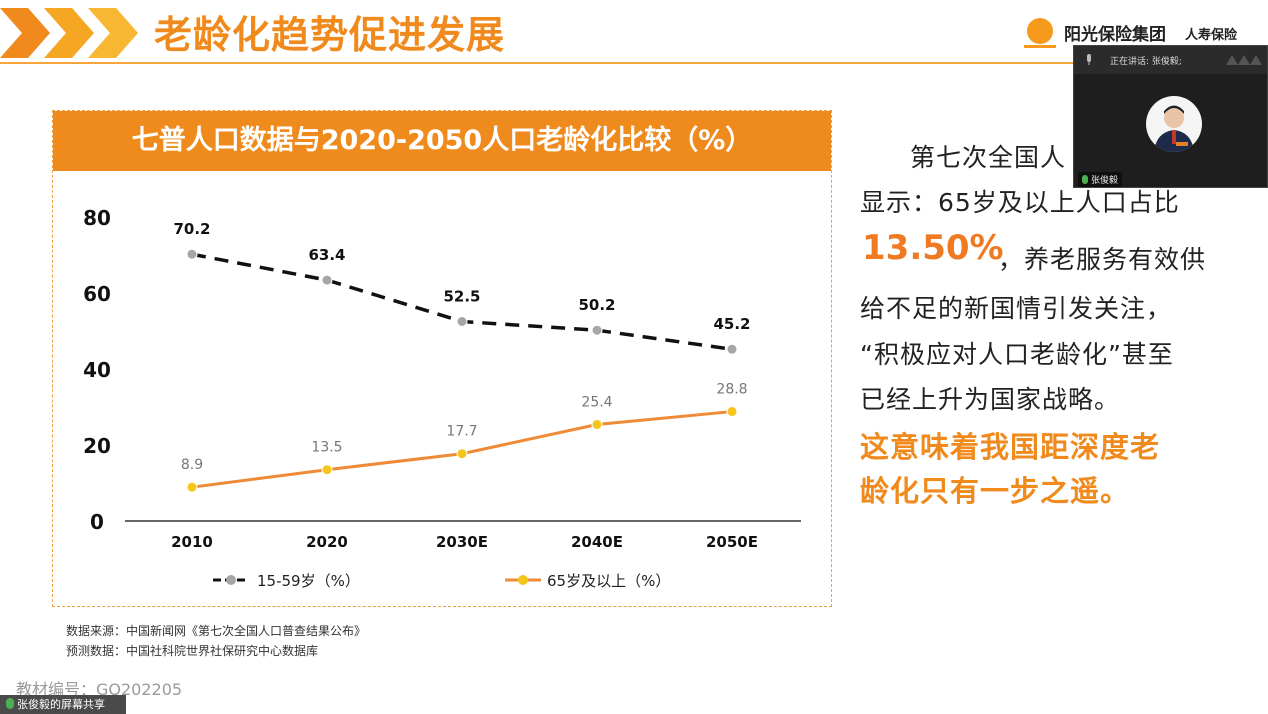 This screenshot has width=1268, height=714. I want to click on slide-header: 老龄化趋势促进发展 阳光保险集团 人寿保险, so click(634, 32).